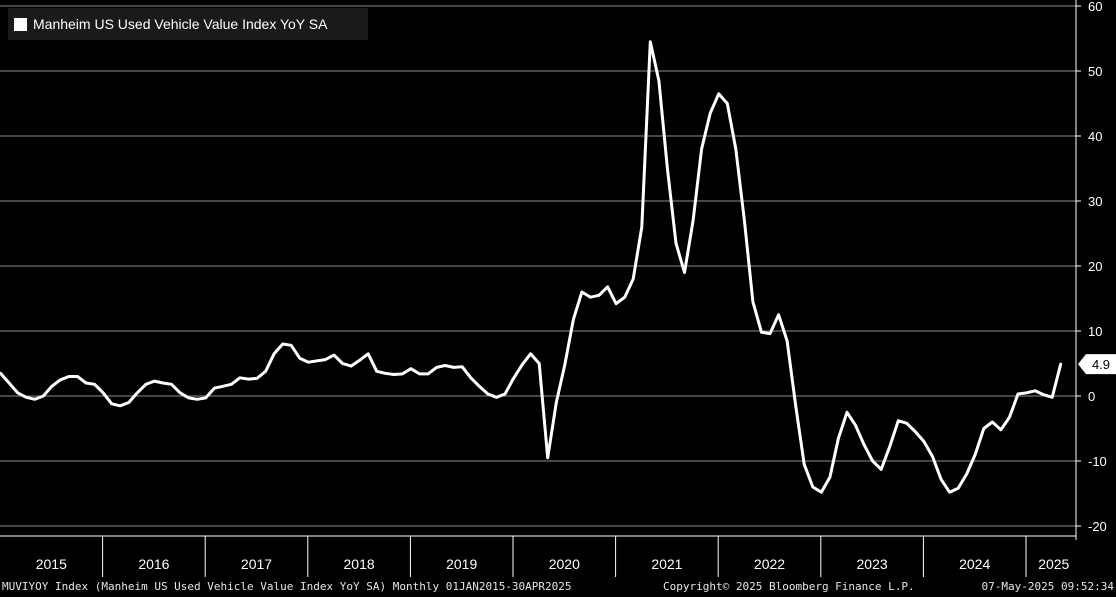  Describe the element at coordinates (1095, 71) in the screenshot. I see `y-tick-label: 50` at that location.